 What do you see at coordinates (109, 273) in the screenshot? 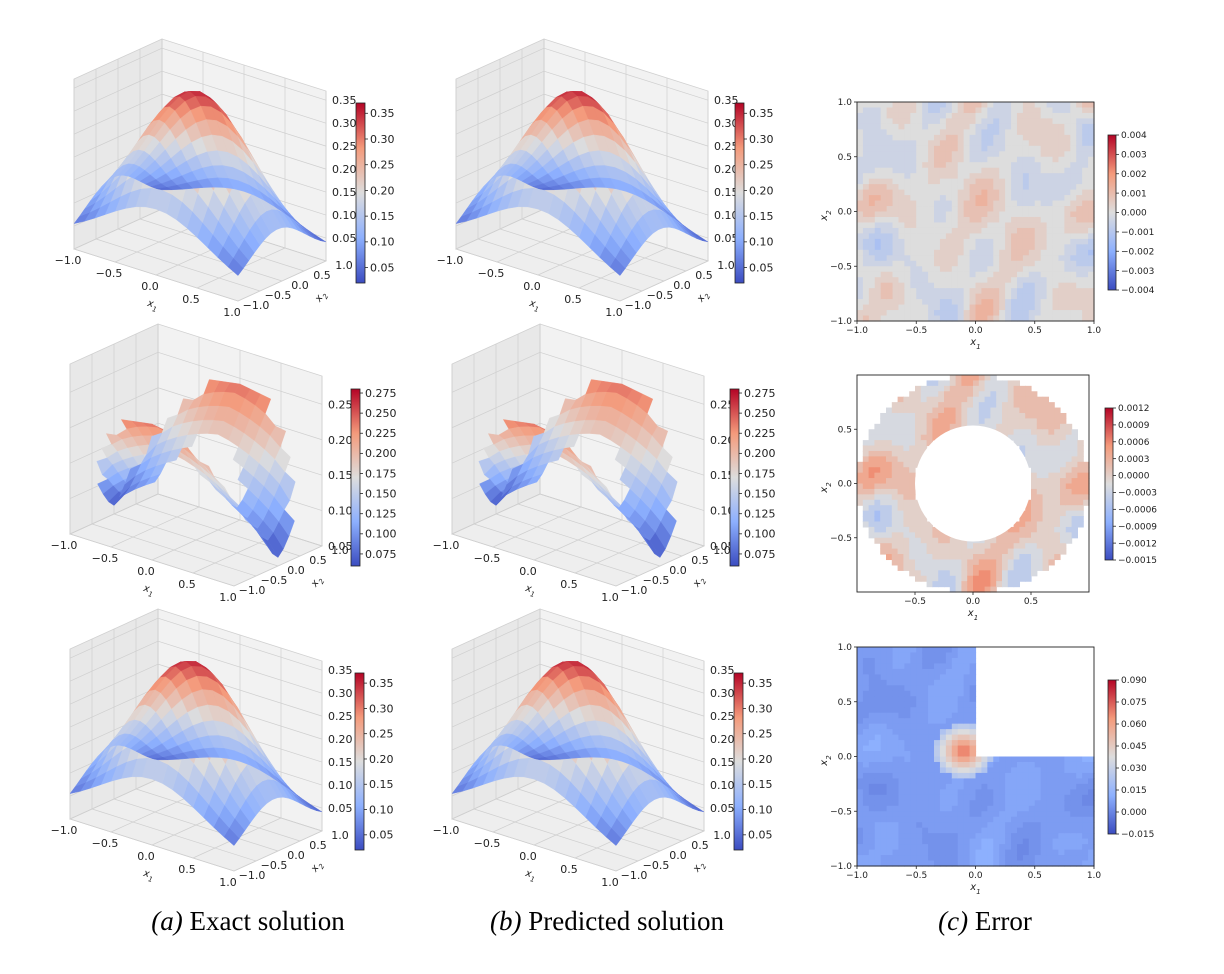
I see `x-tick-label: −0.5` at bounding box center [109, 273].